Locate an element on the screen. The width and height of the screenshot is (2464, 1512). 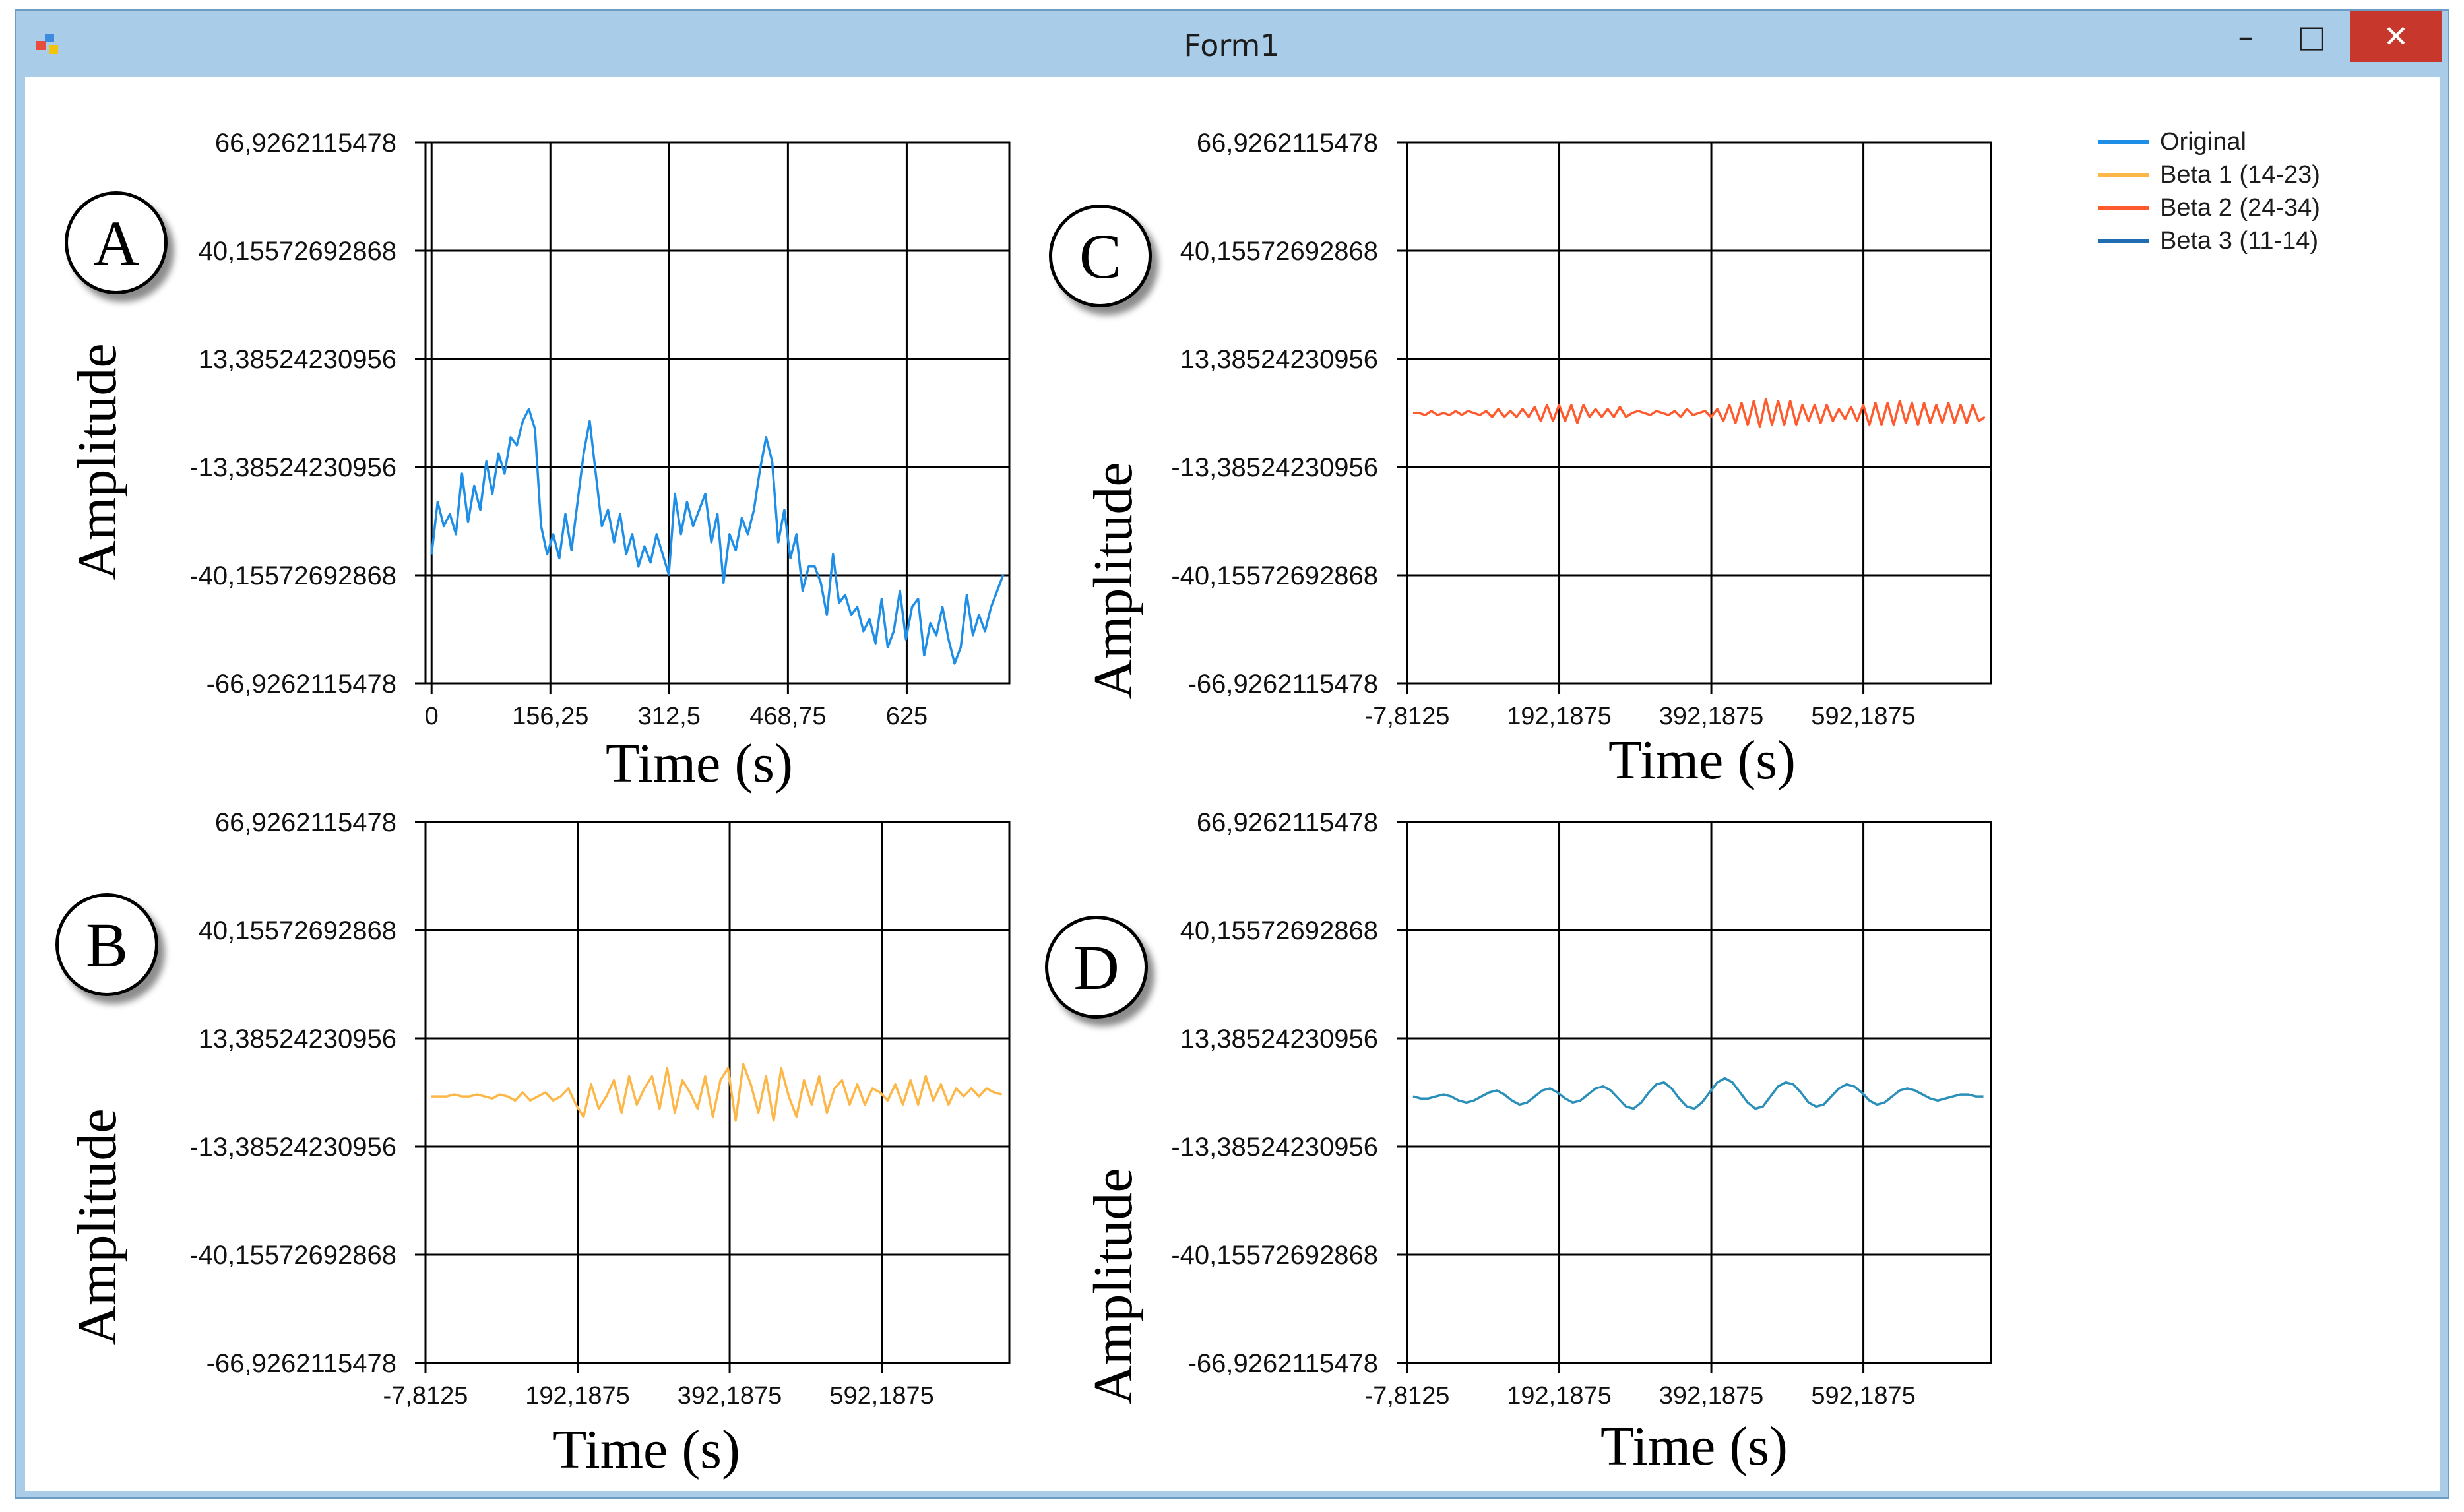
form-app-icon is located at coordinates (47, 44).